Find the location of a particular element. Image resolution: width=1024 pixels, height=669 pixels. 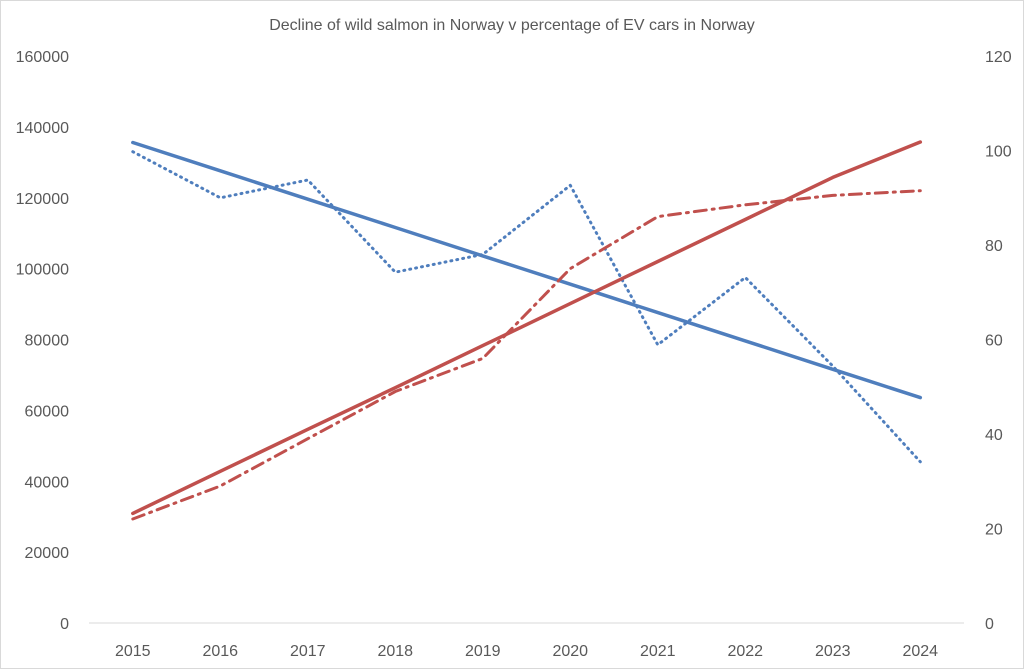

x-tick-label: 2019 is located at coordinates (483, 651).